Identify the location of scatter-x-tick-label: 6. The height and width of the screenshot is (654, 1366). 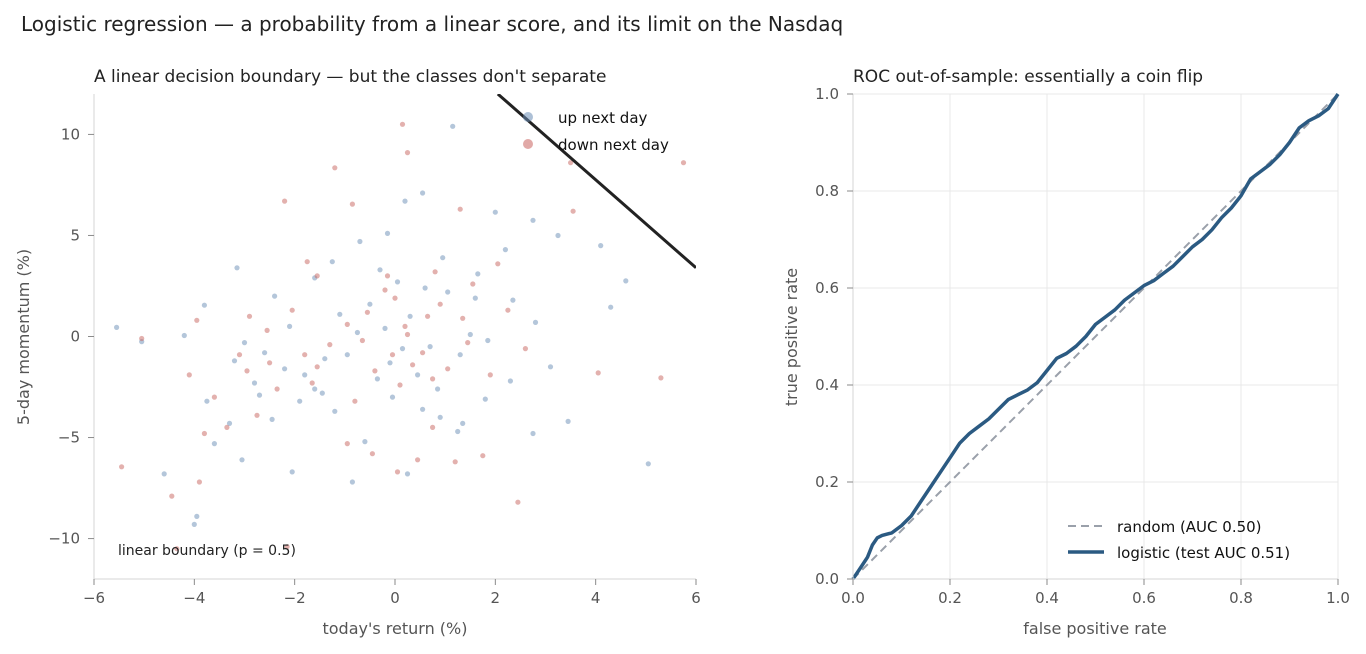
(696, 598).